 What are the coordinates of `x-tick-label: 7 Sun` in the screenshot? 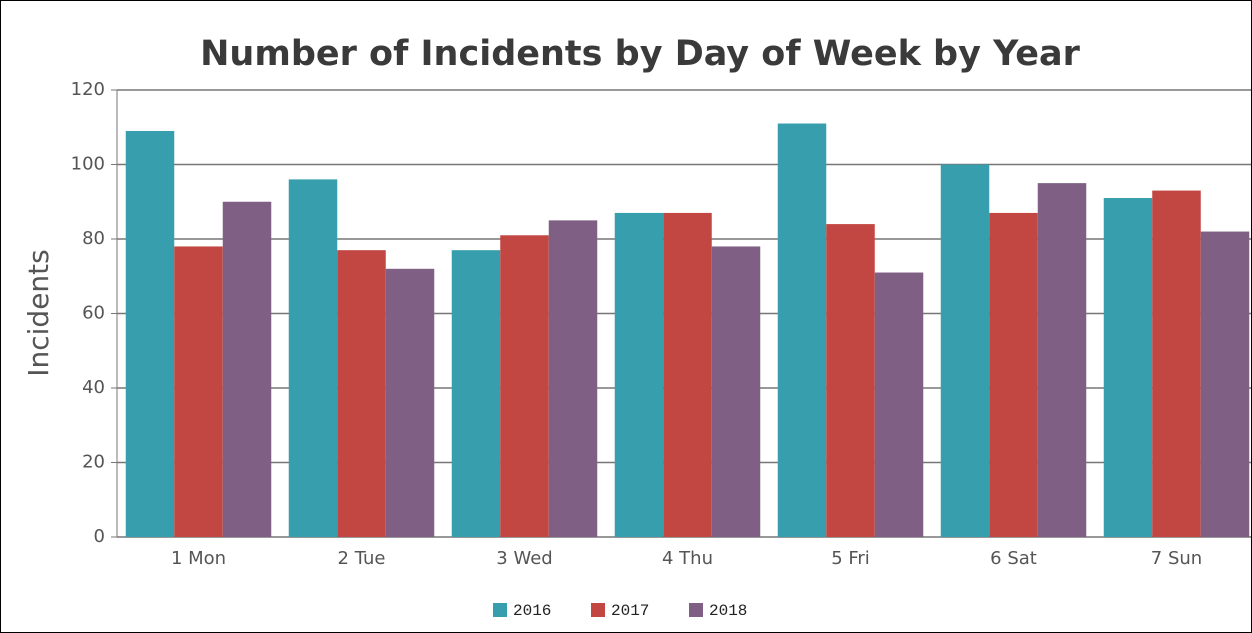 It's located at (1176, 558).